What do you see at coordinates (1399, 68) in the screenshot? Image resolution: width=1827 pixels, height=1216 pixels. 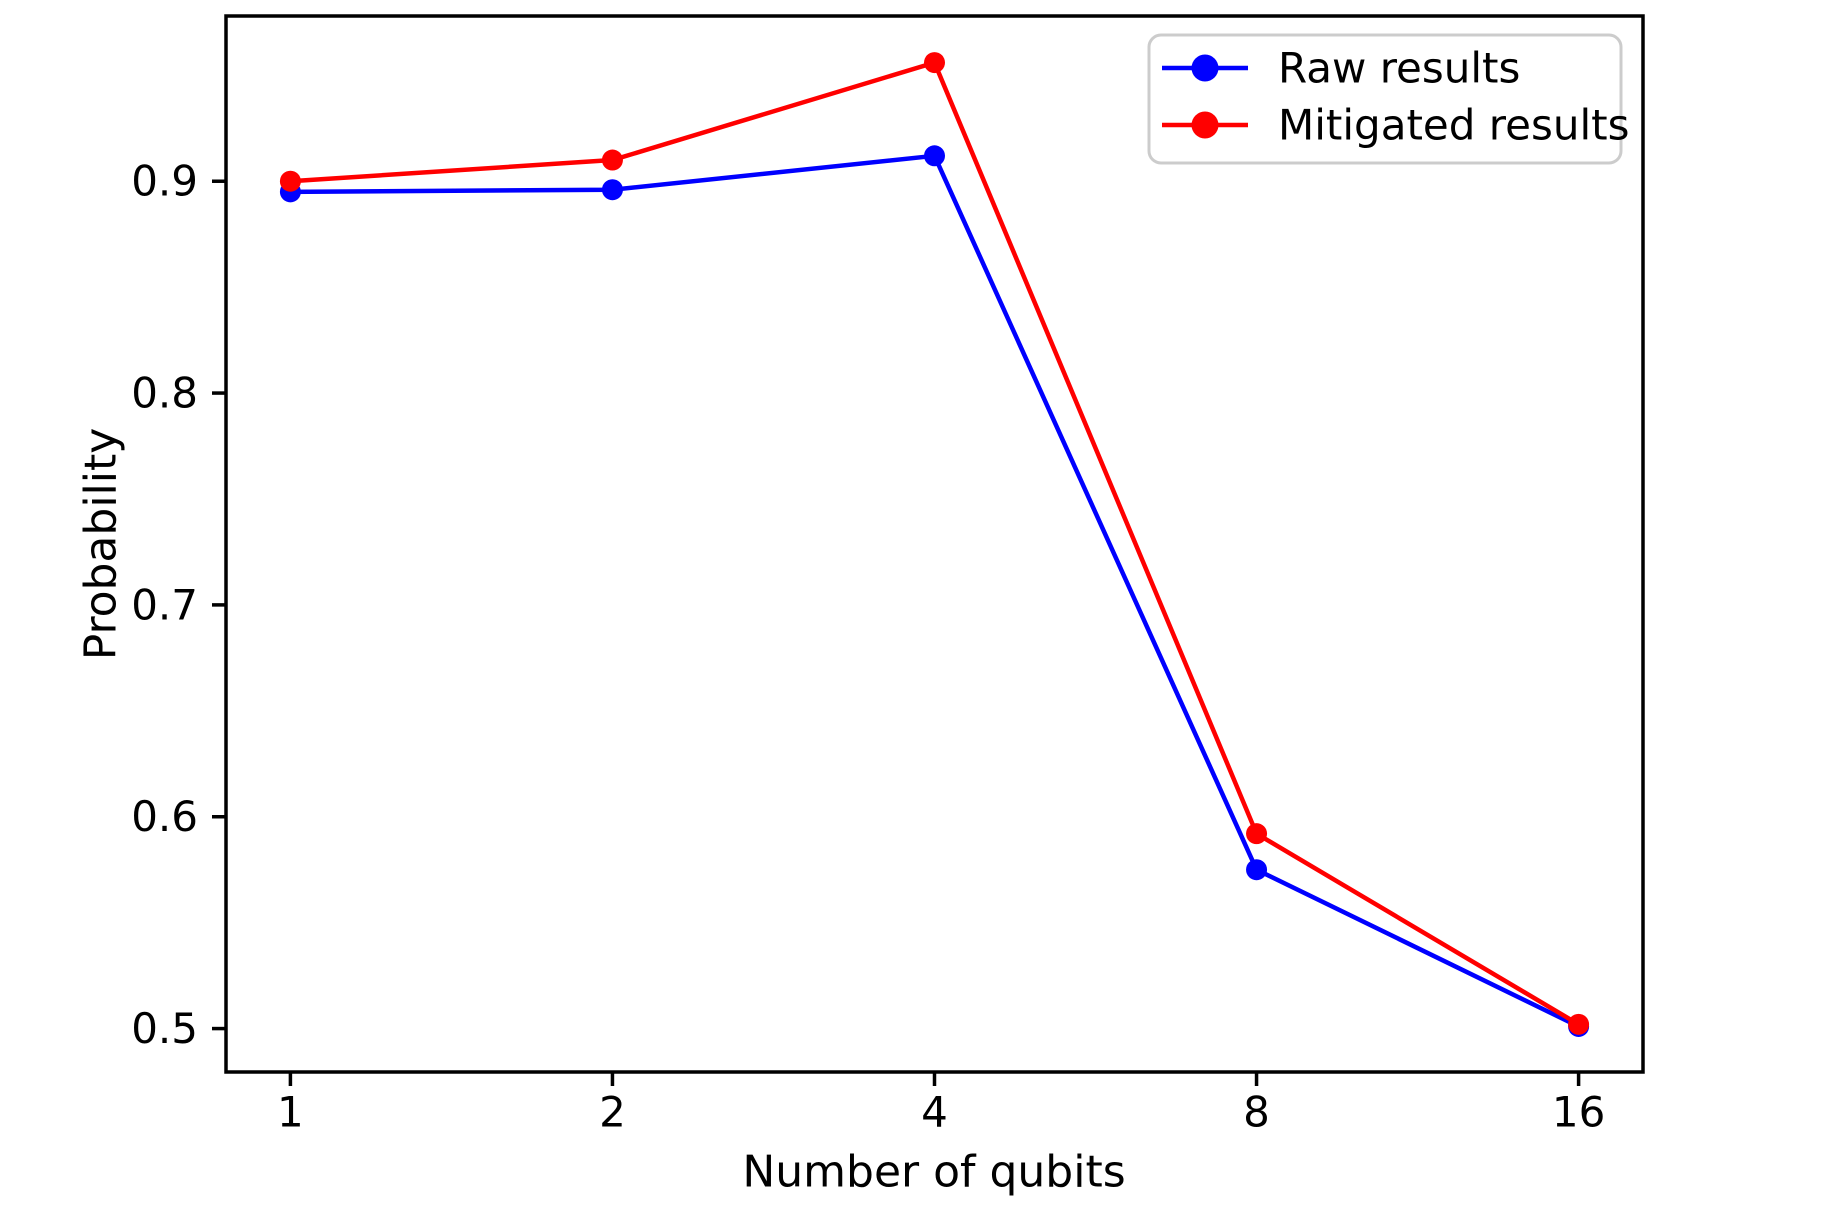 I see `legend-label-raw: Raw results` at bounding box center [1399, 68].